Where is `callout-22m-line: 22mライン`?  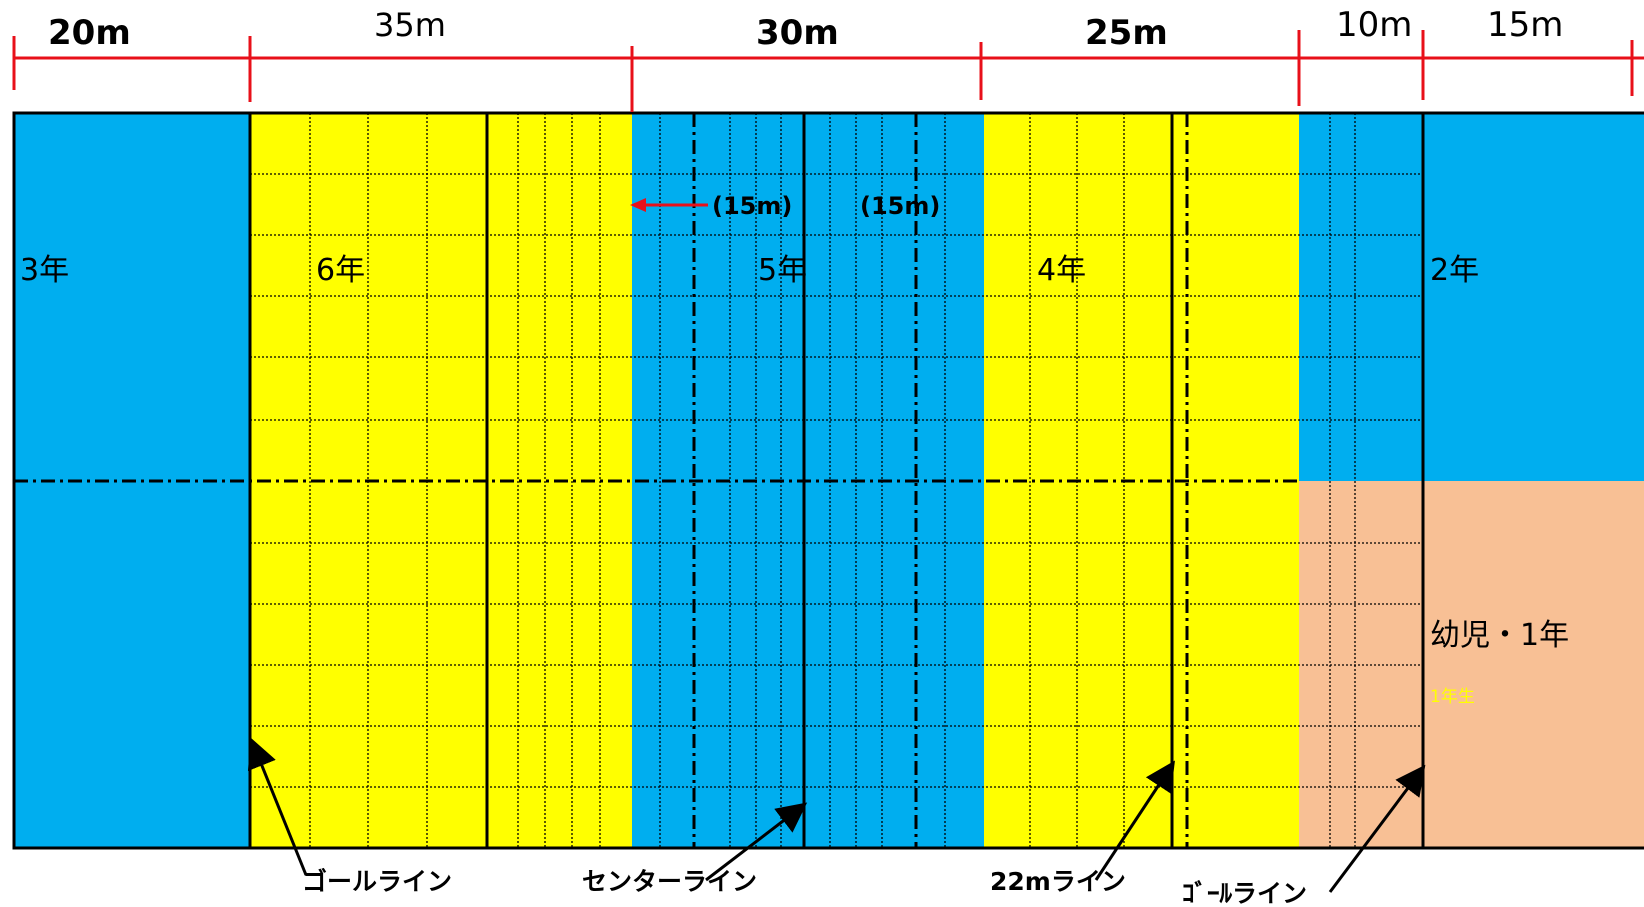
callout-22m-line: 22mライン is located at coordinates (1058, 881).